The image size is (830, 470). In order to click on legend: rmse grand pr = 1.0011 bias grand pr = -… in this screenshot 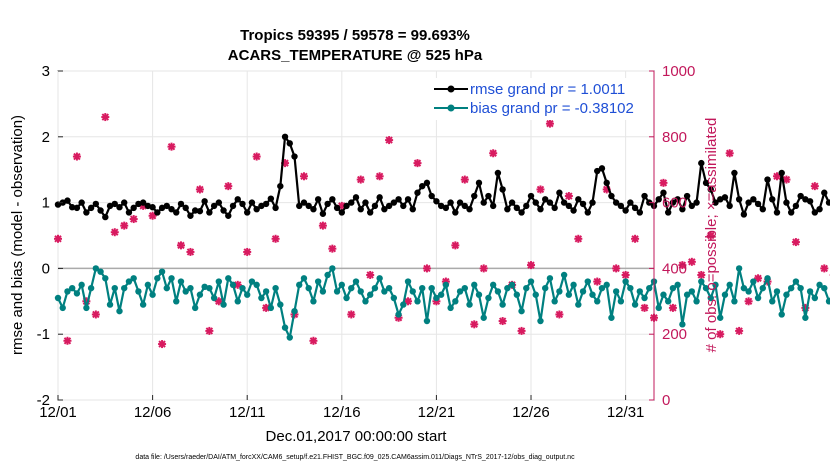, I will do `click(541, 99)`.